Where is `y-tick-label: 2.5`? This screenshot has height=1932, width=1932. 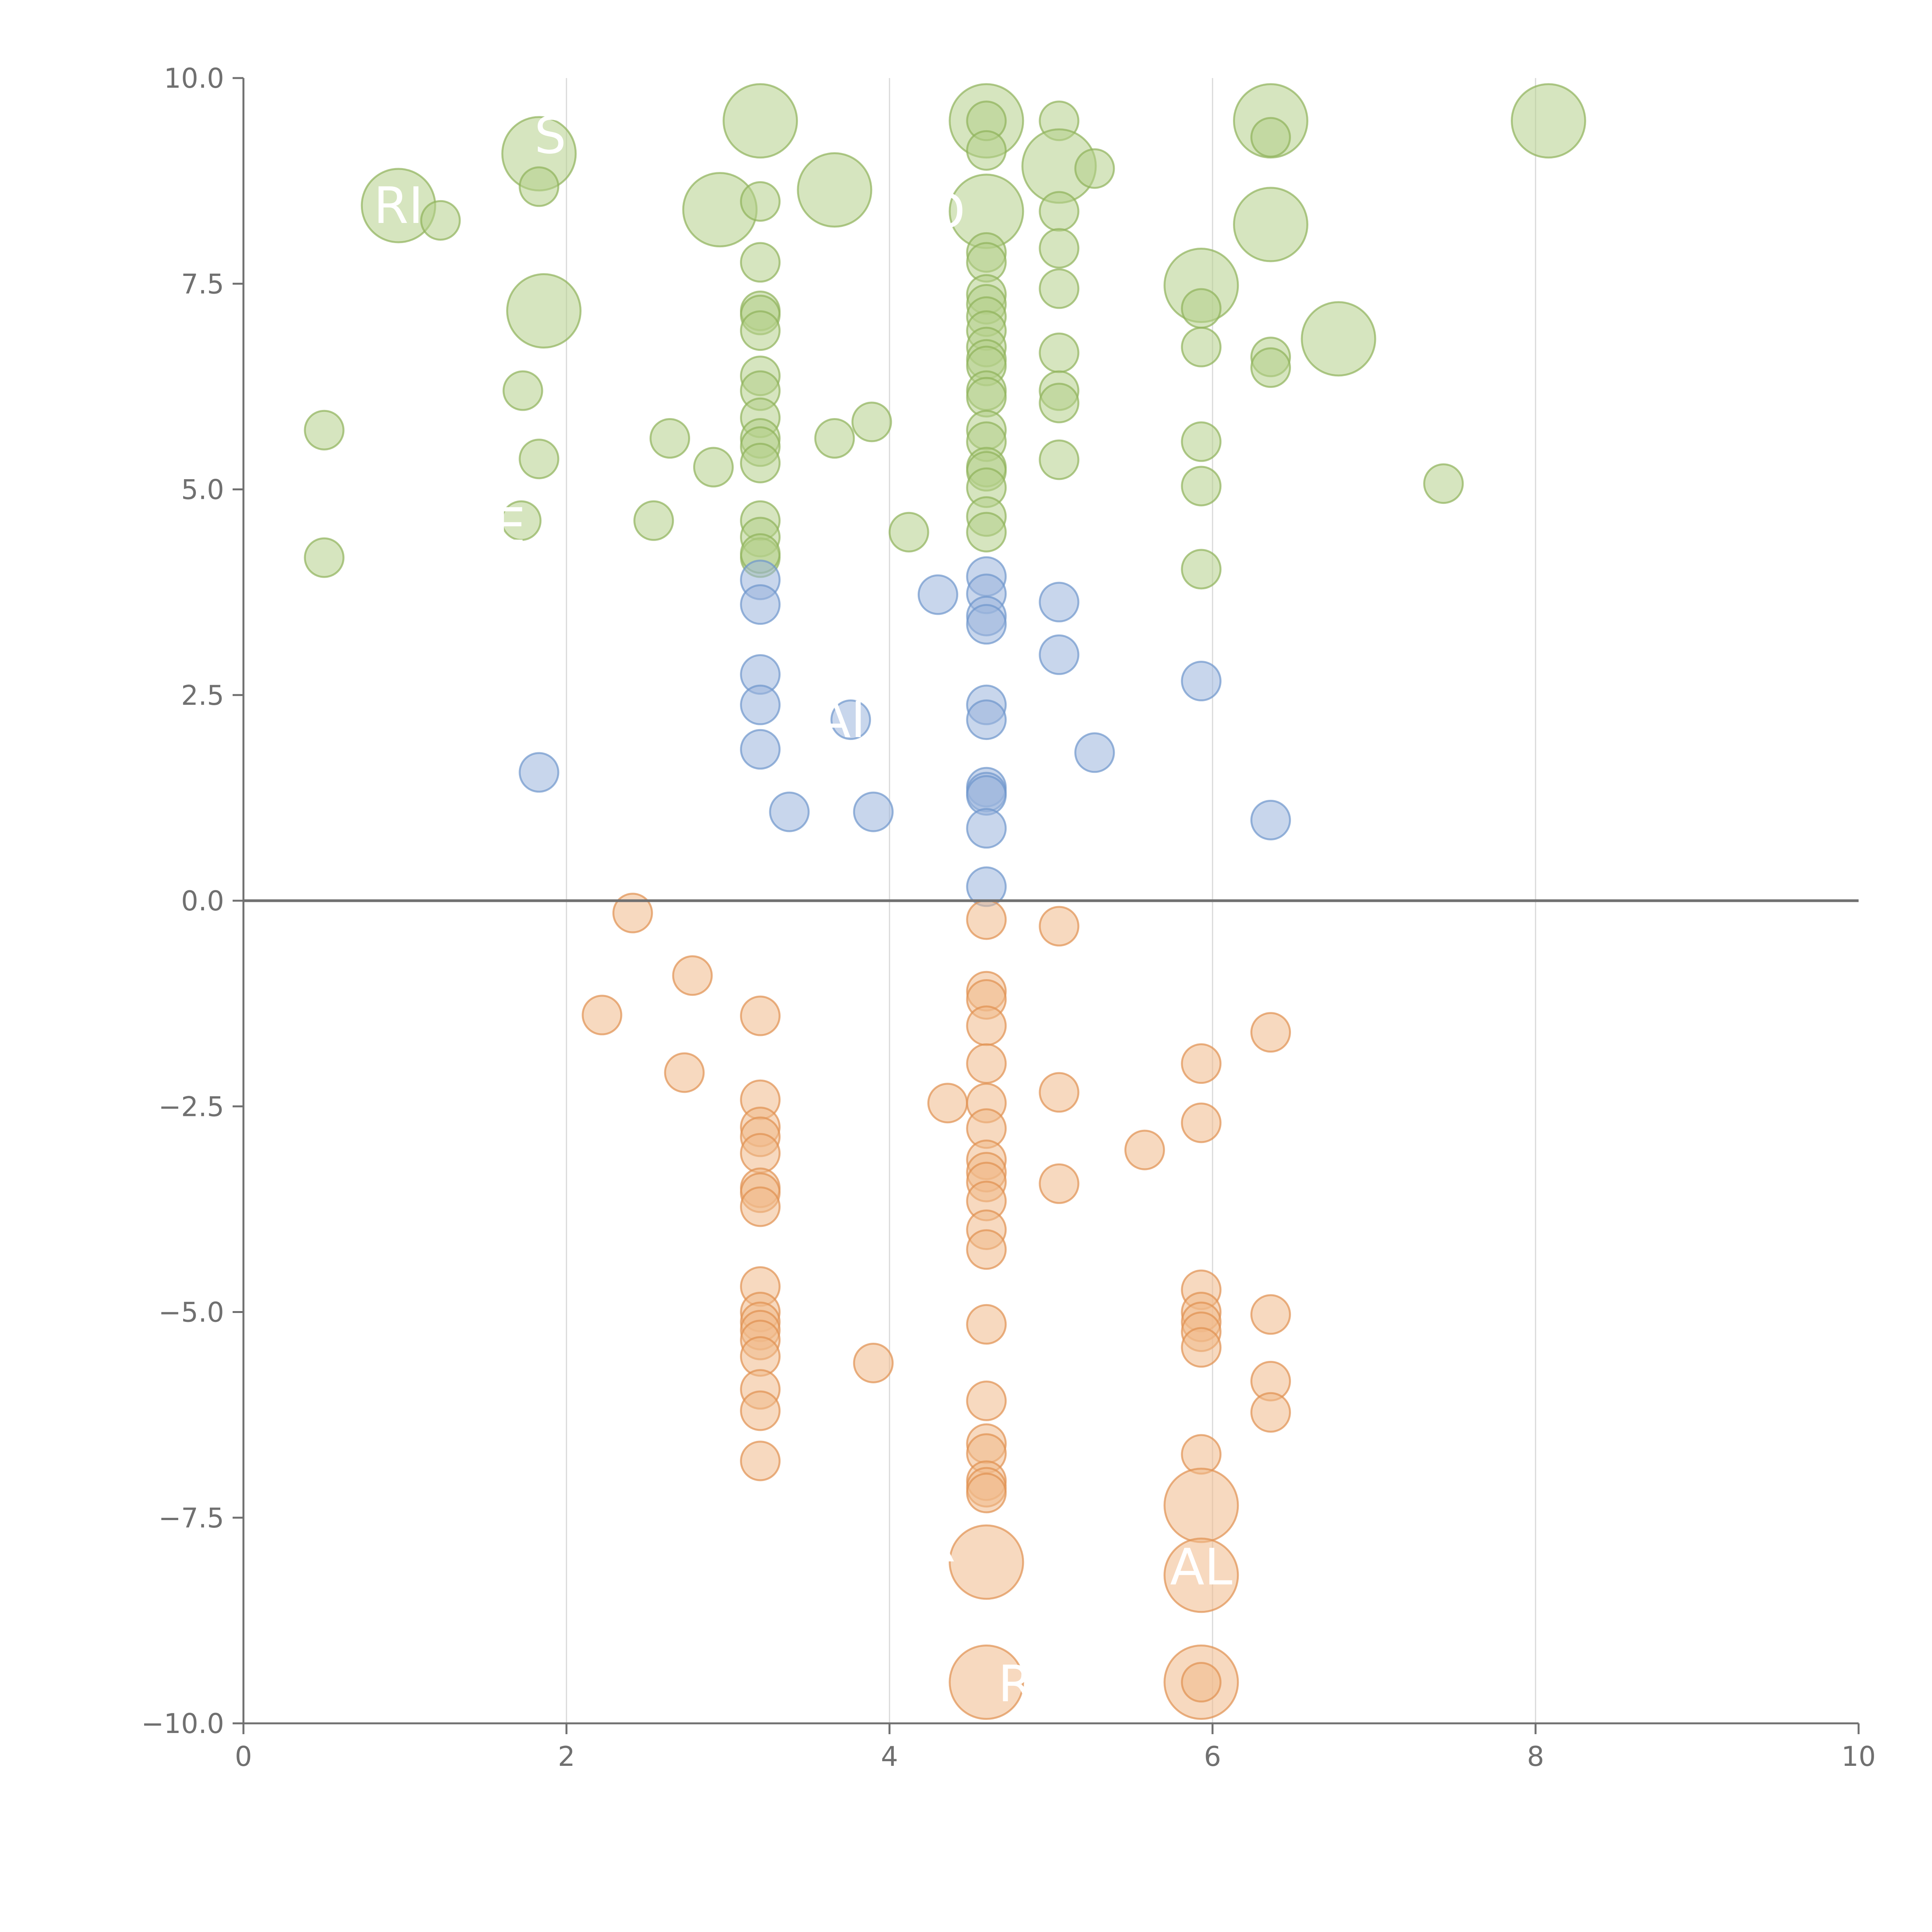 y-tick-label: 2.5 is located at coordinates (202, 695).